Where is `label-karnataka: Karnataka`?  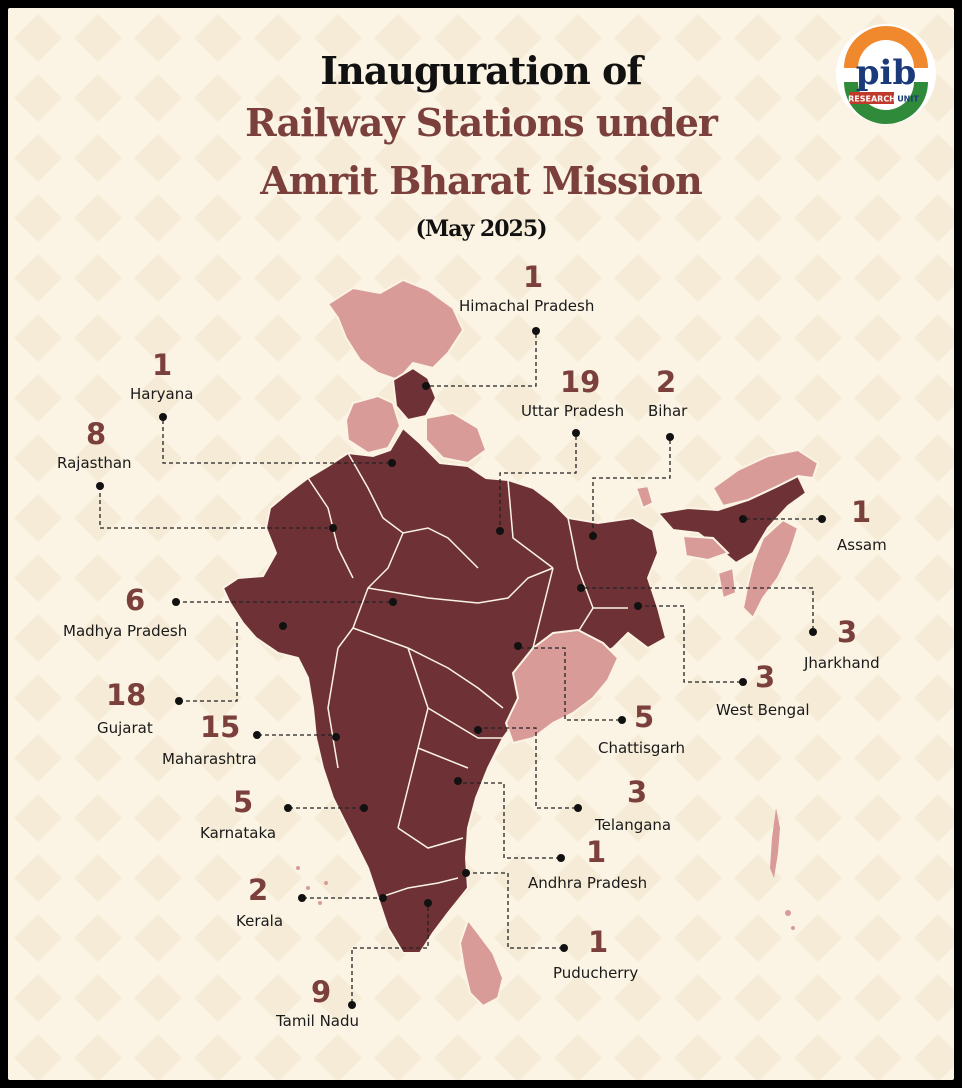
label-karnataka: Karnataka is located at coordinates (238, 833).